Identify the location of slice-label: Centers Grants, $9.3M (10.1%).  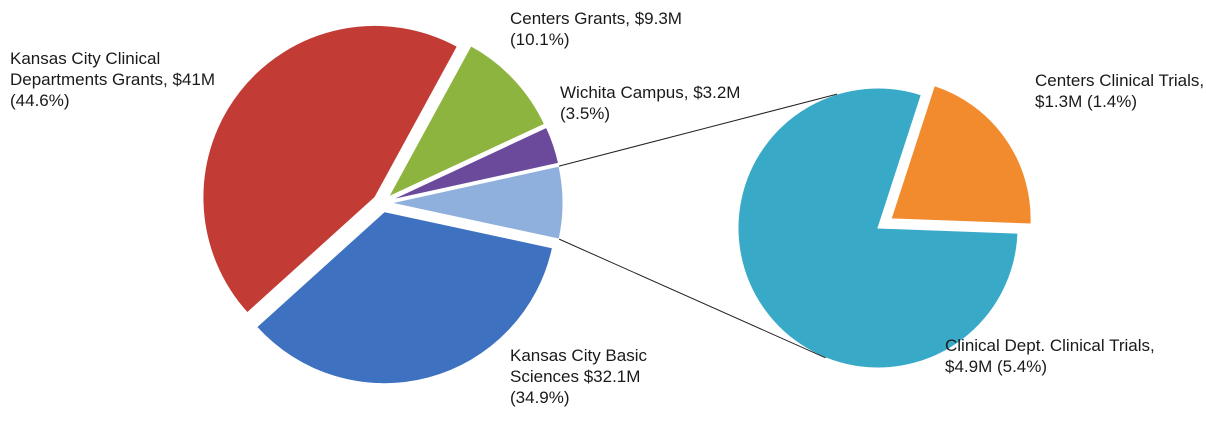
(596, 29).